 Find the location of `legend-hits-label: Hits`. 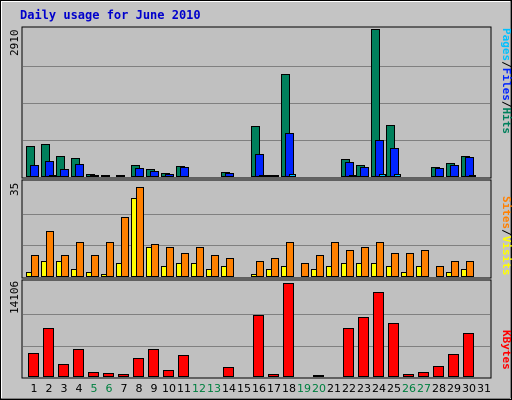

legend-hits-label: Hits is located at coordinates (506, 121).